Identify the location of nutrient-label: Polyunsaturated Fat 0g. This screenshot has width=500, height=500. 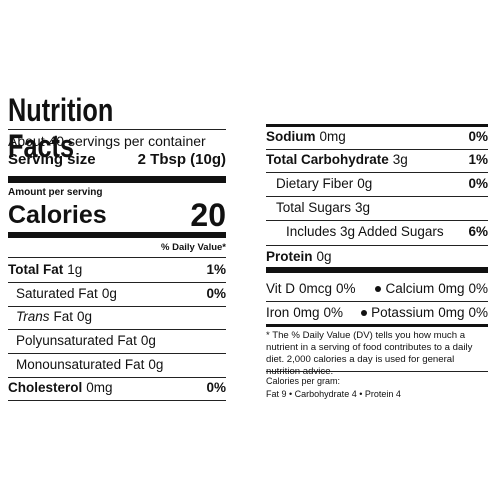
(86, 341).